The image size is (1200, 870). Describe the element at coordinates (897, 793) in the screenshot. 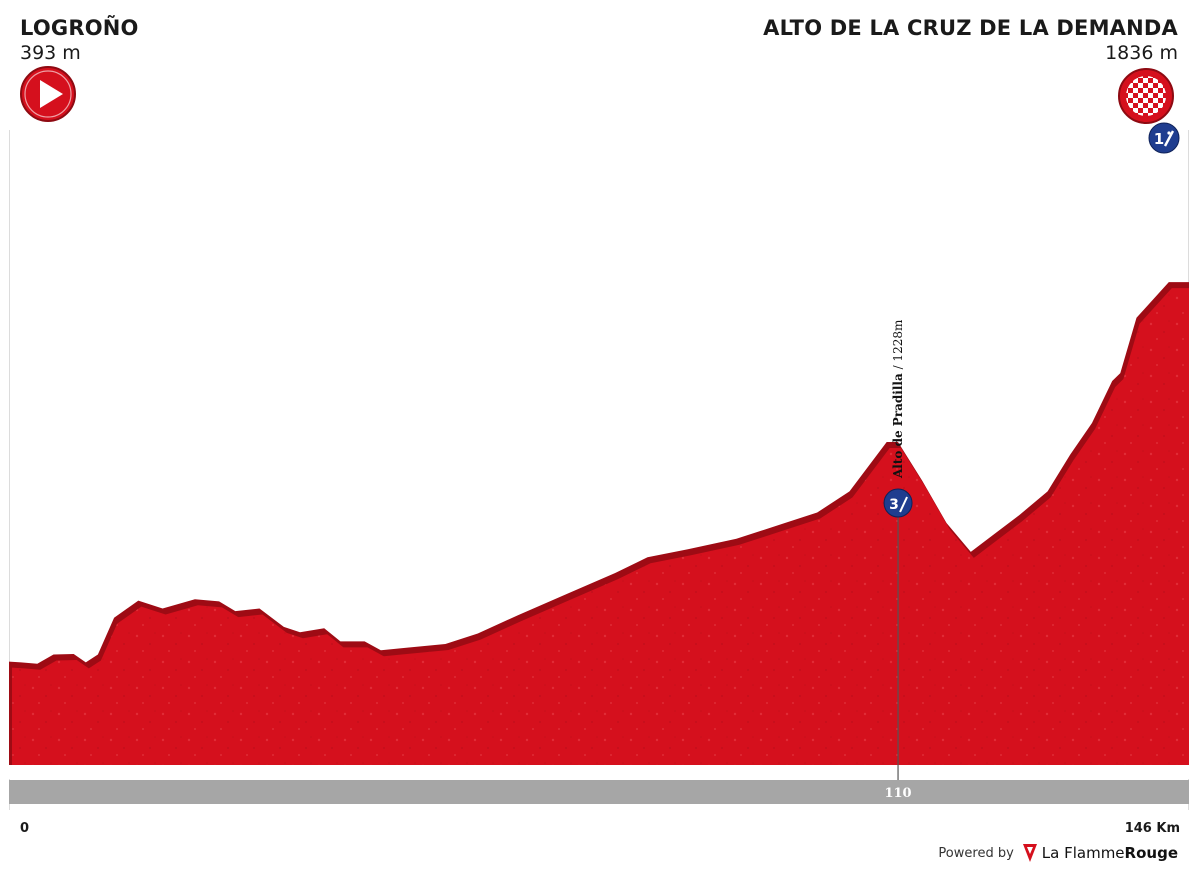

I see `km-marker-label: 110` at that location.